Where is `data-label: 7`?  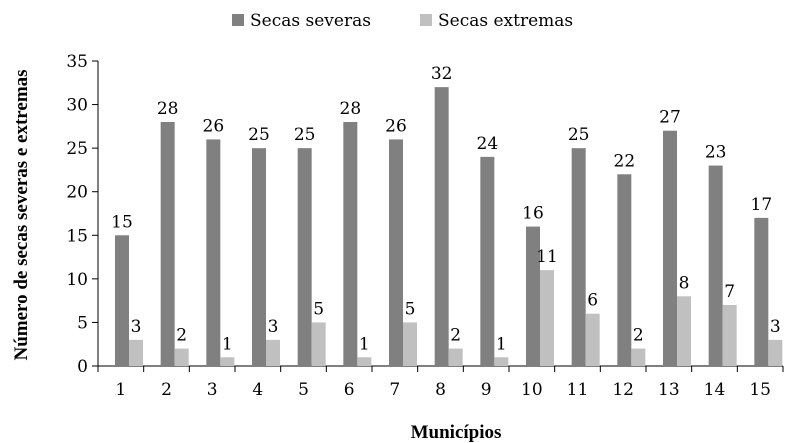
data-label: 7 is located at coordinates (729, 292).